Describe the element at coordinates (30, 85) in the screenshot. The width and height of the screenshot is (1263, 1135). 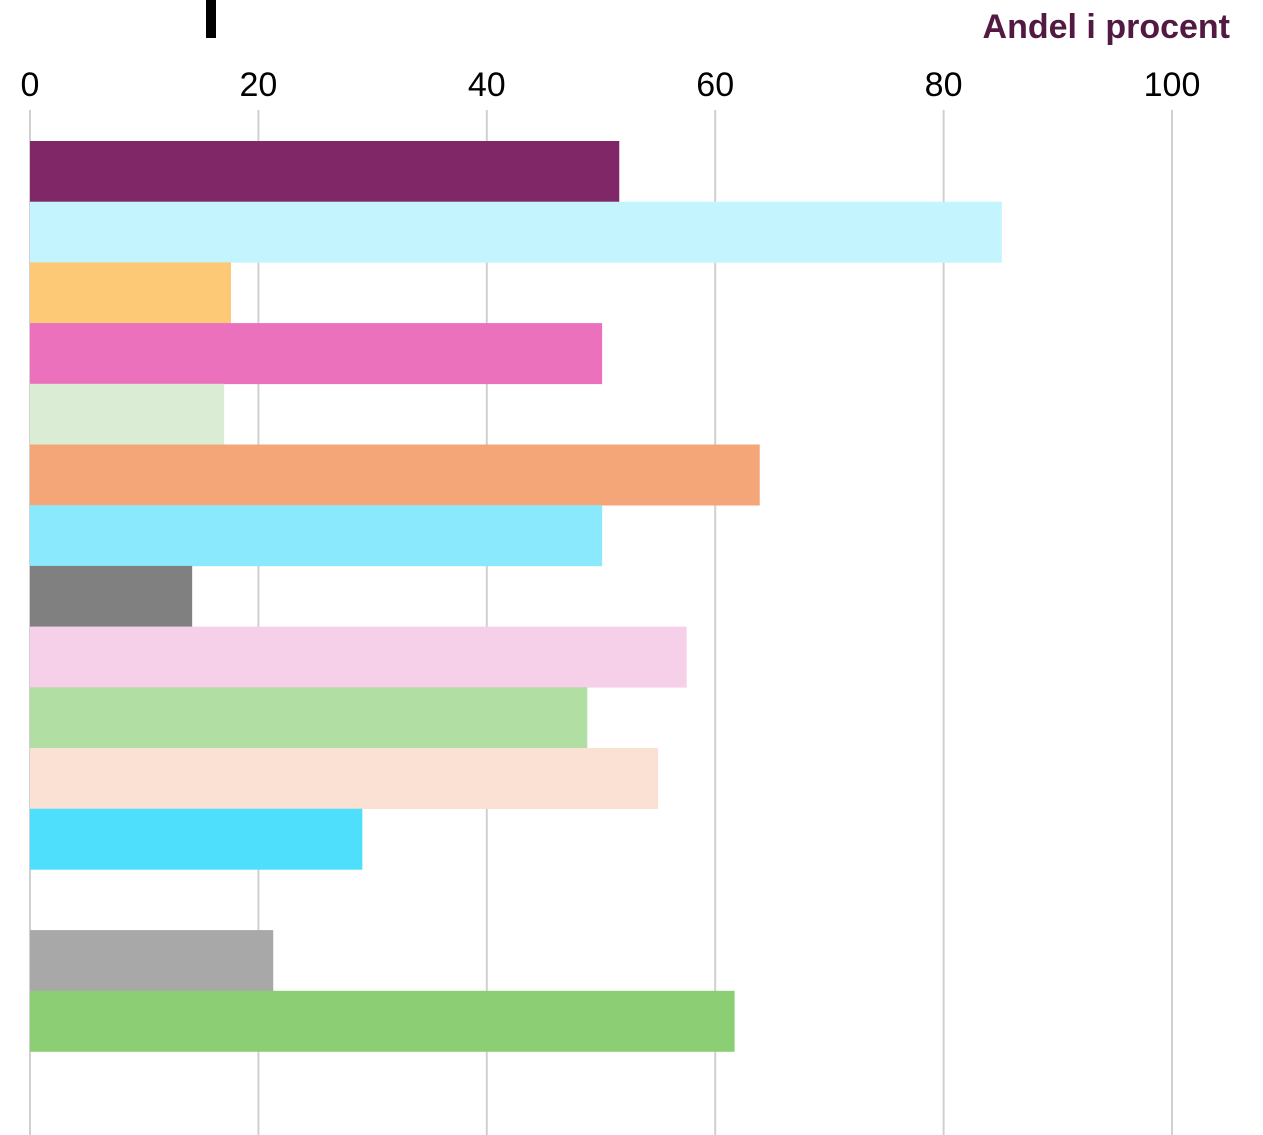
I see `x-tick-label: 0` at that location.